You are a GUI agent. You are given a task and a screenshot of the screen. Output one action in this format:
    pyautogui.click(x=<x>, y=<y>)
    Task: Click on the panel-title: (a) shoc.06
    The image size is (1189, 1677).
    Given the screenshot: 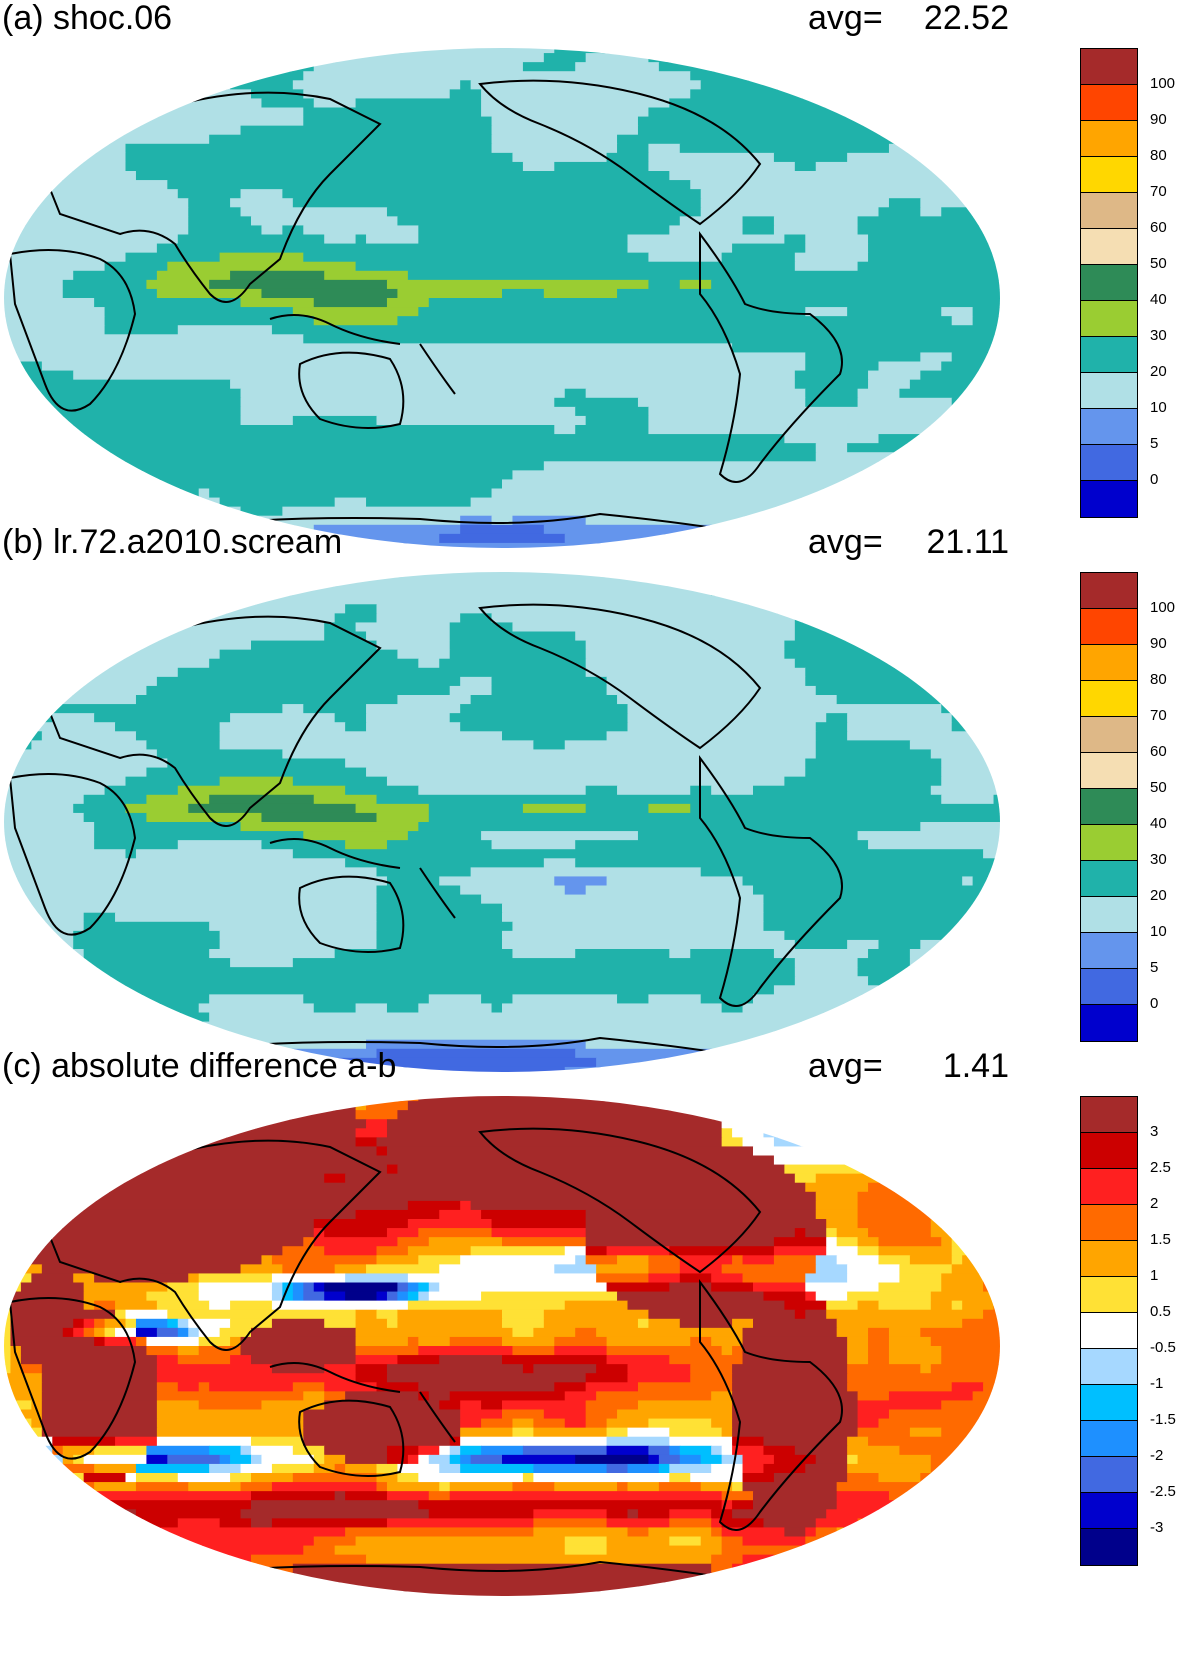 What is the action you would take?
    pyautogui.click(x=87, y=18)
    